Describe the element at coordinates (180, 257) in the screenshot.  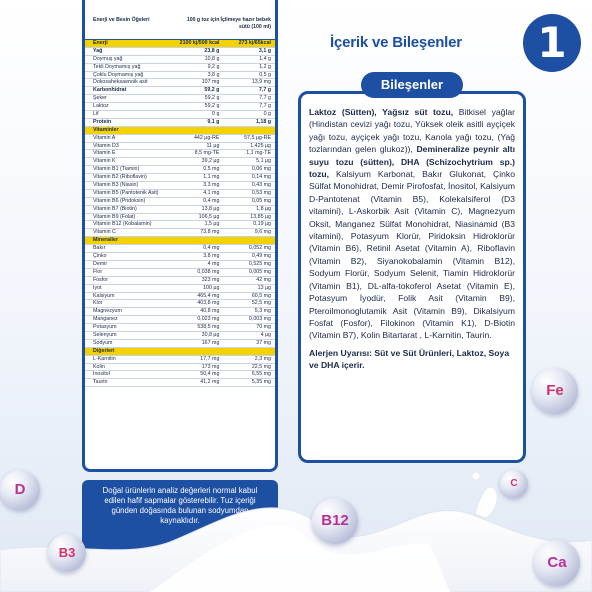
I see `nutrition-row: Çinko 3,8 mg 0,49 mg` at that location.